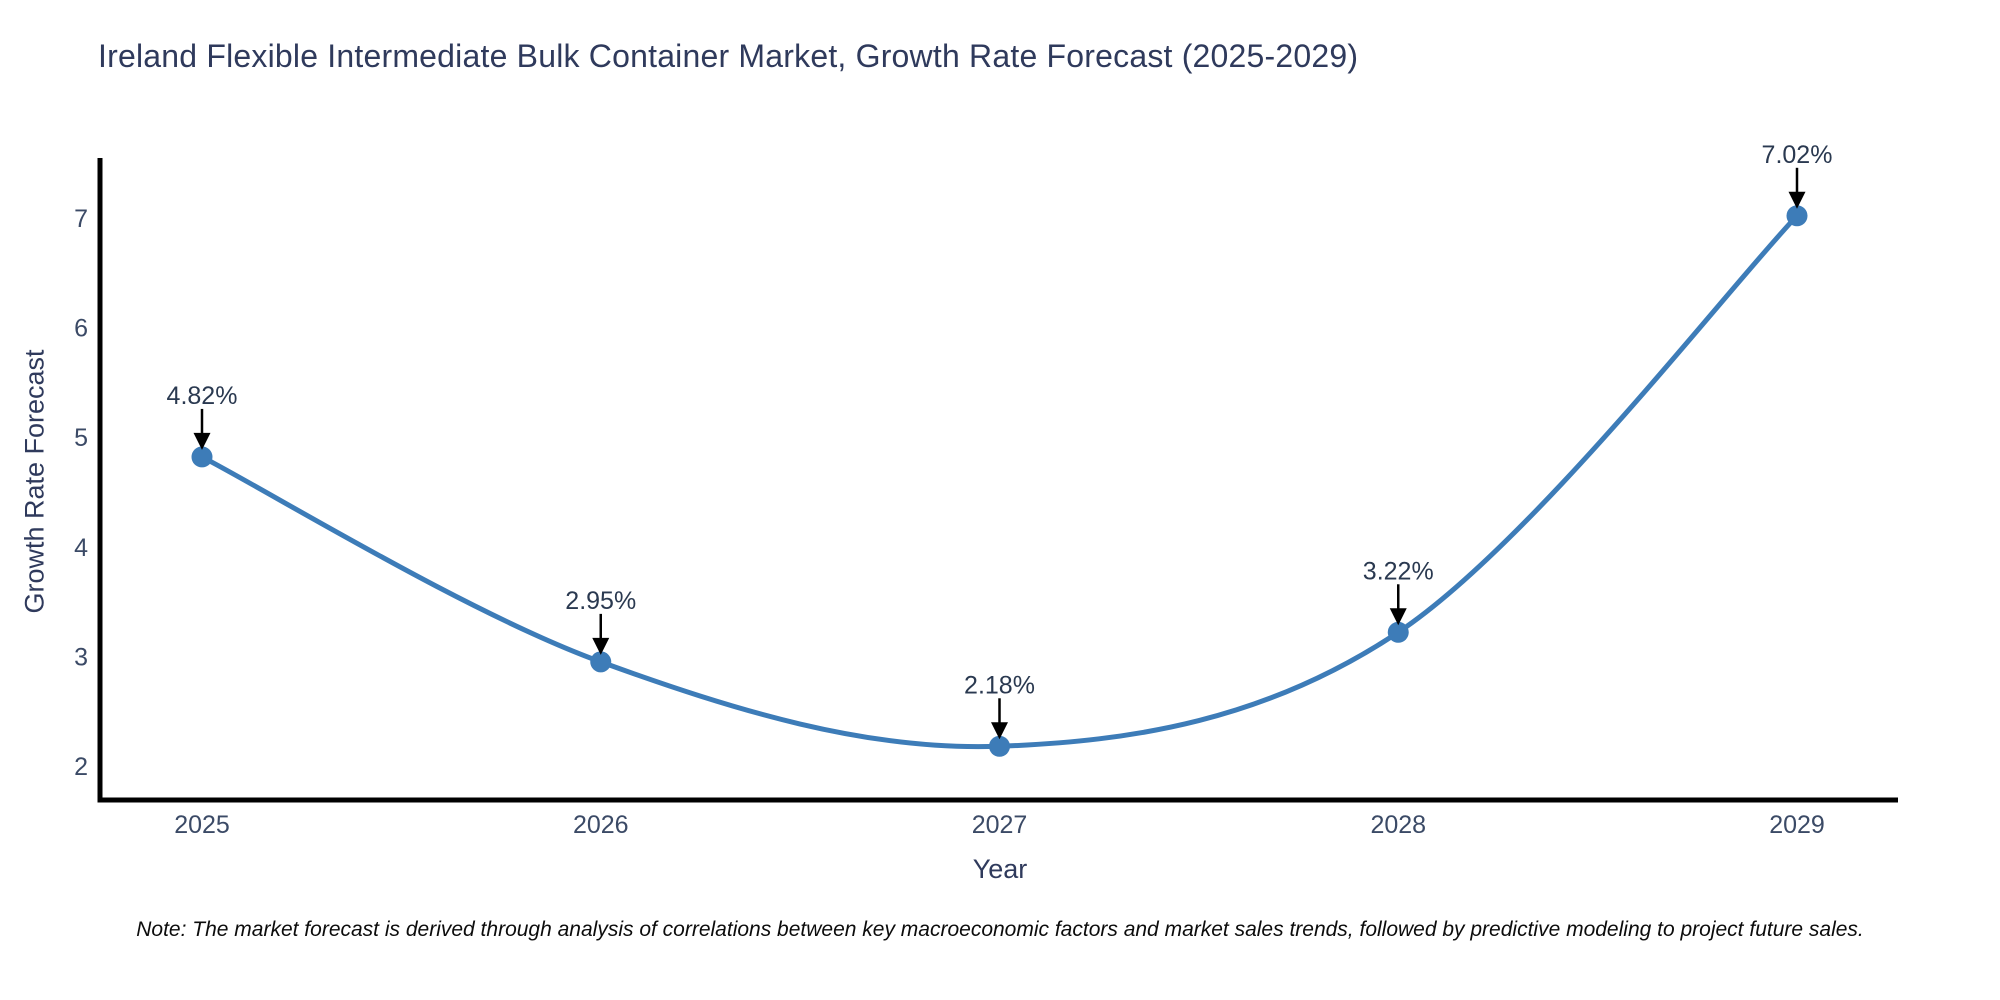  I want to click on y-tick-label: 3, so click(81, 657).